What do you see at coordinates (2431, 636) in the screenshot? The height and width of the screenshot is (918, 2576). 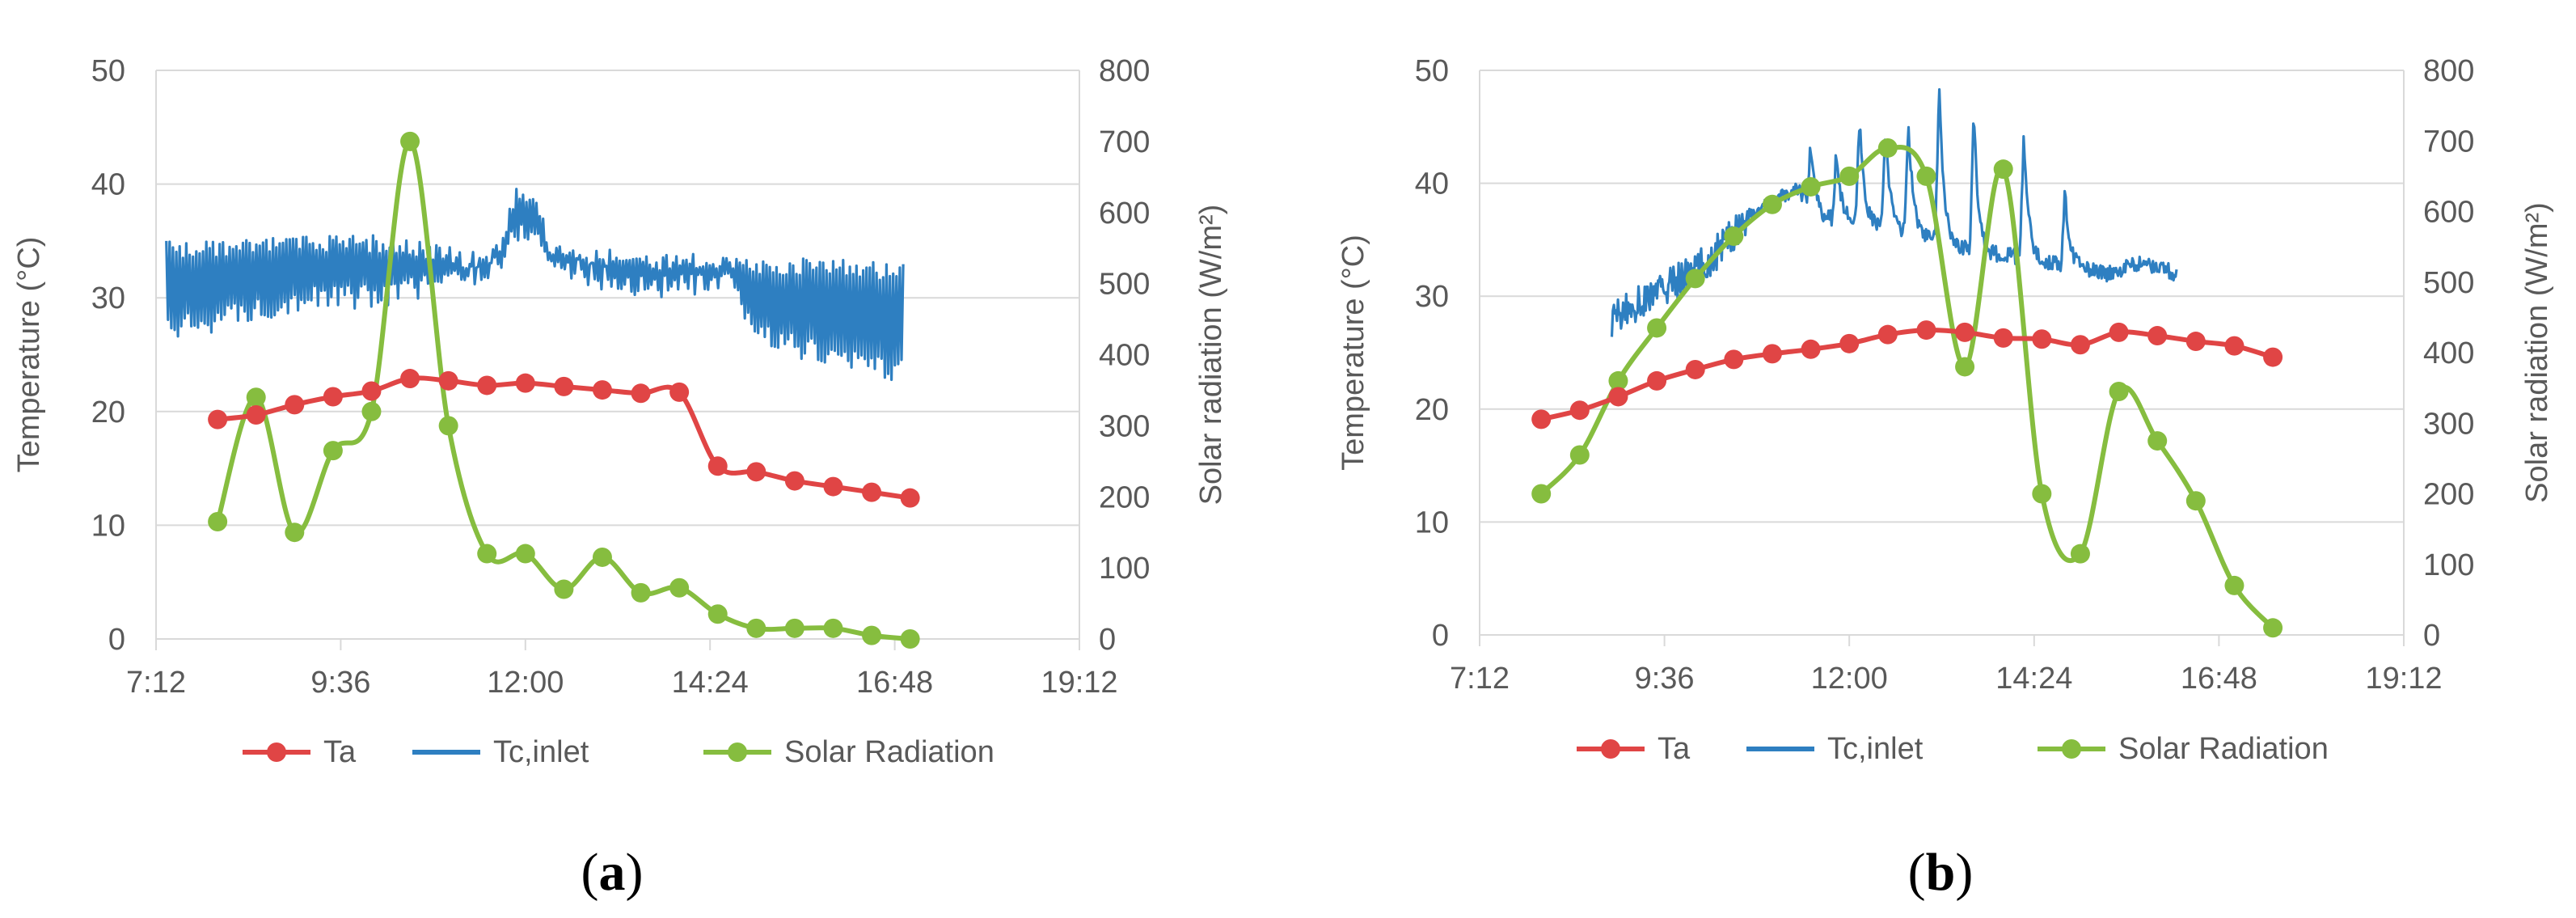 I see `y2-tick-label: 0` at bounding box center [2431, 636].